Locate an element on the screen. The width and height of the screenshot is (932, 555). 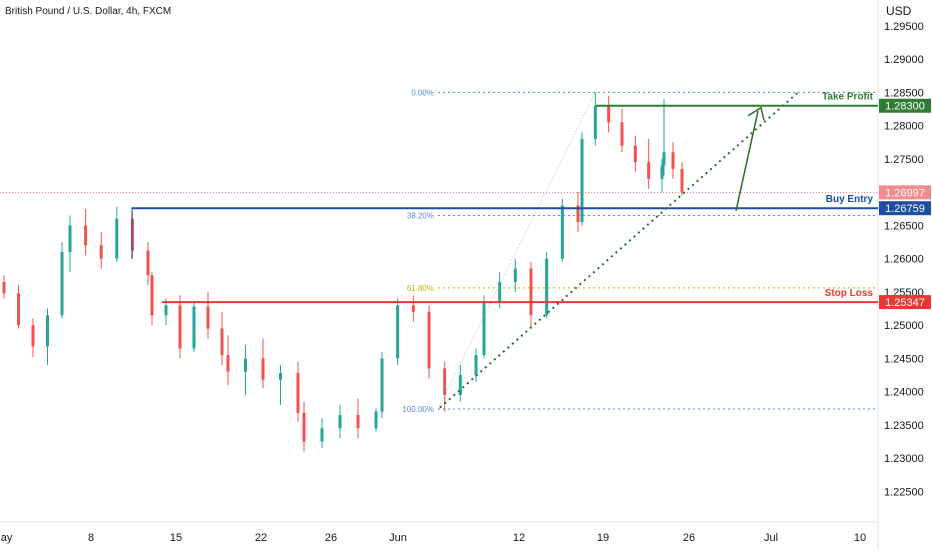
x-tick-label: 22 is located at coordinates (261, 538).